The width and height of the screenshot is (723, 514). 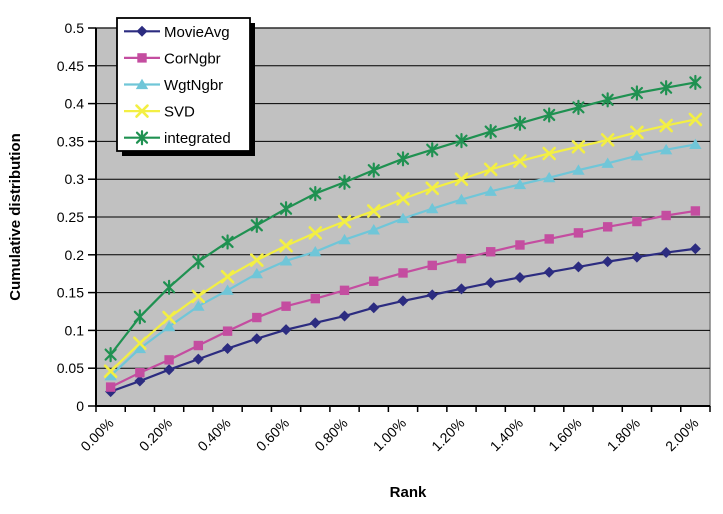 What do you see at coordinates (76, 217) in the screenshot?
I see `y-axis: 0 0.05 0.1 0.15 0.2 0.25 0.3 0.35 0.4 0.45 0.5` at bounding box center [76, 217].